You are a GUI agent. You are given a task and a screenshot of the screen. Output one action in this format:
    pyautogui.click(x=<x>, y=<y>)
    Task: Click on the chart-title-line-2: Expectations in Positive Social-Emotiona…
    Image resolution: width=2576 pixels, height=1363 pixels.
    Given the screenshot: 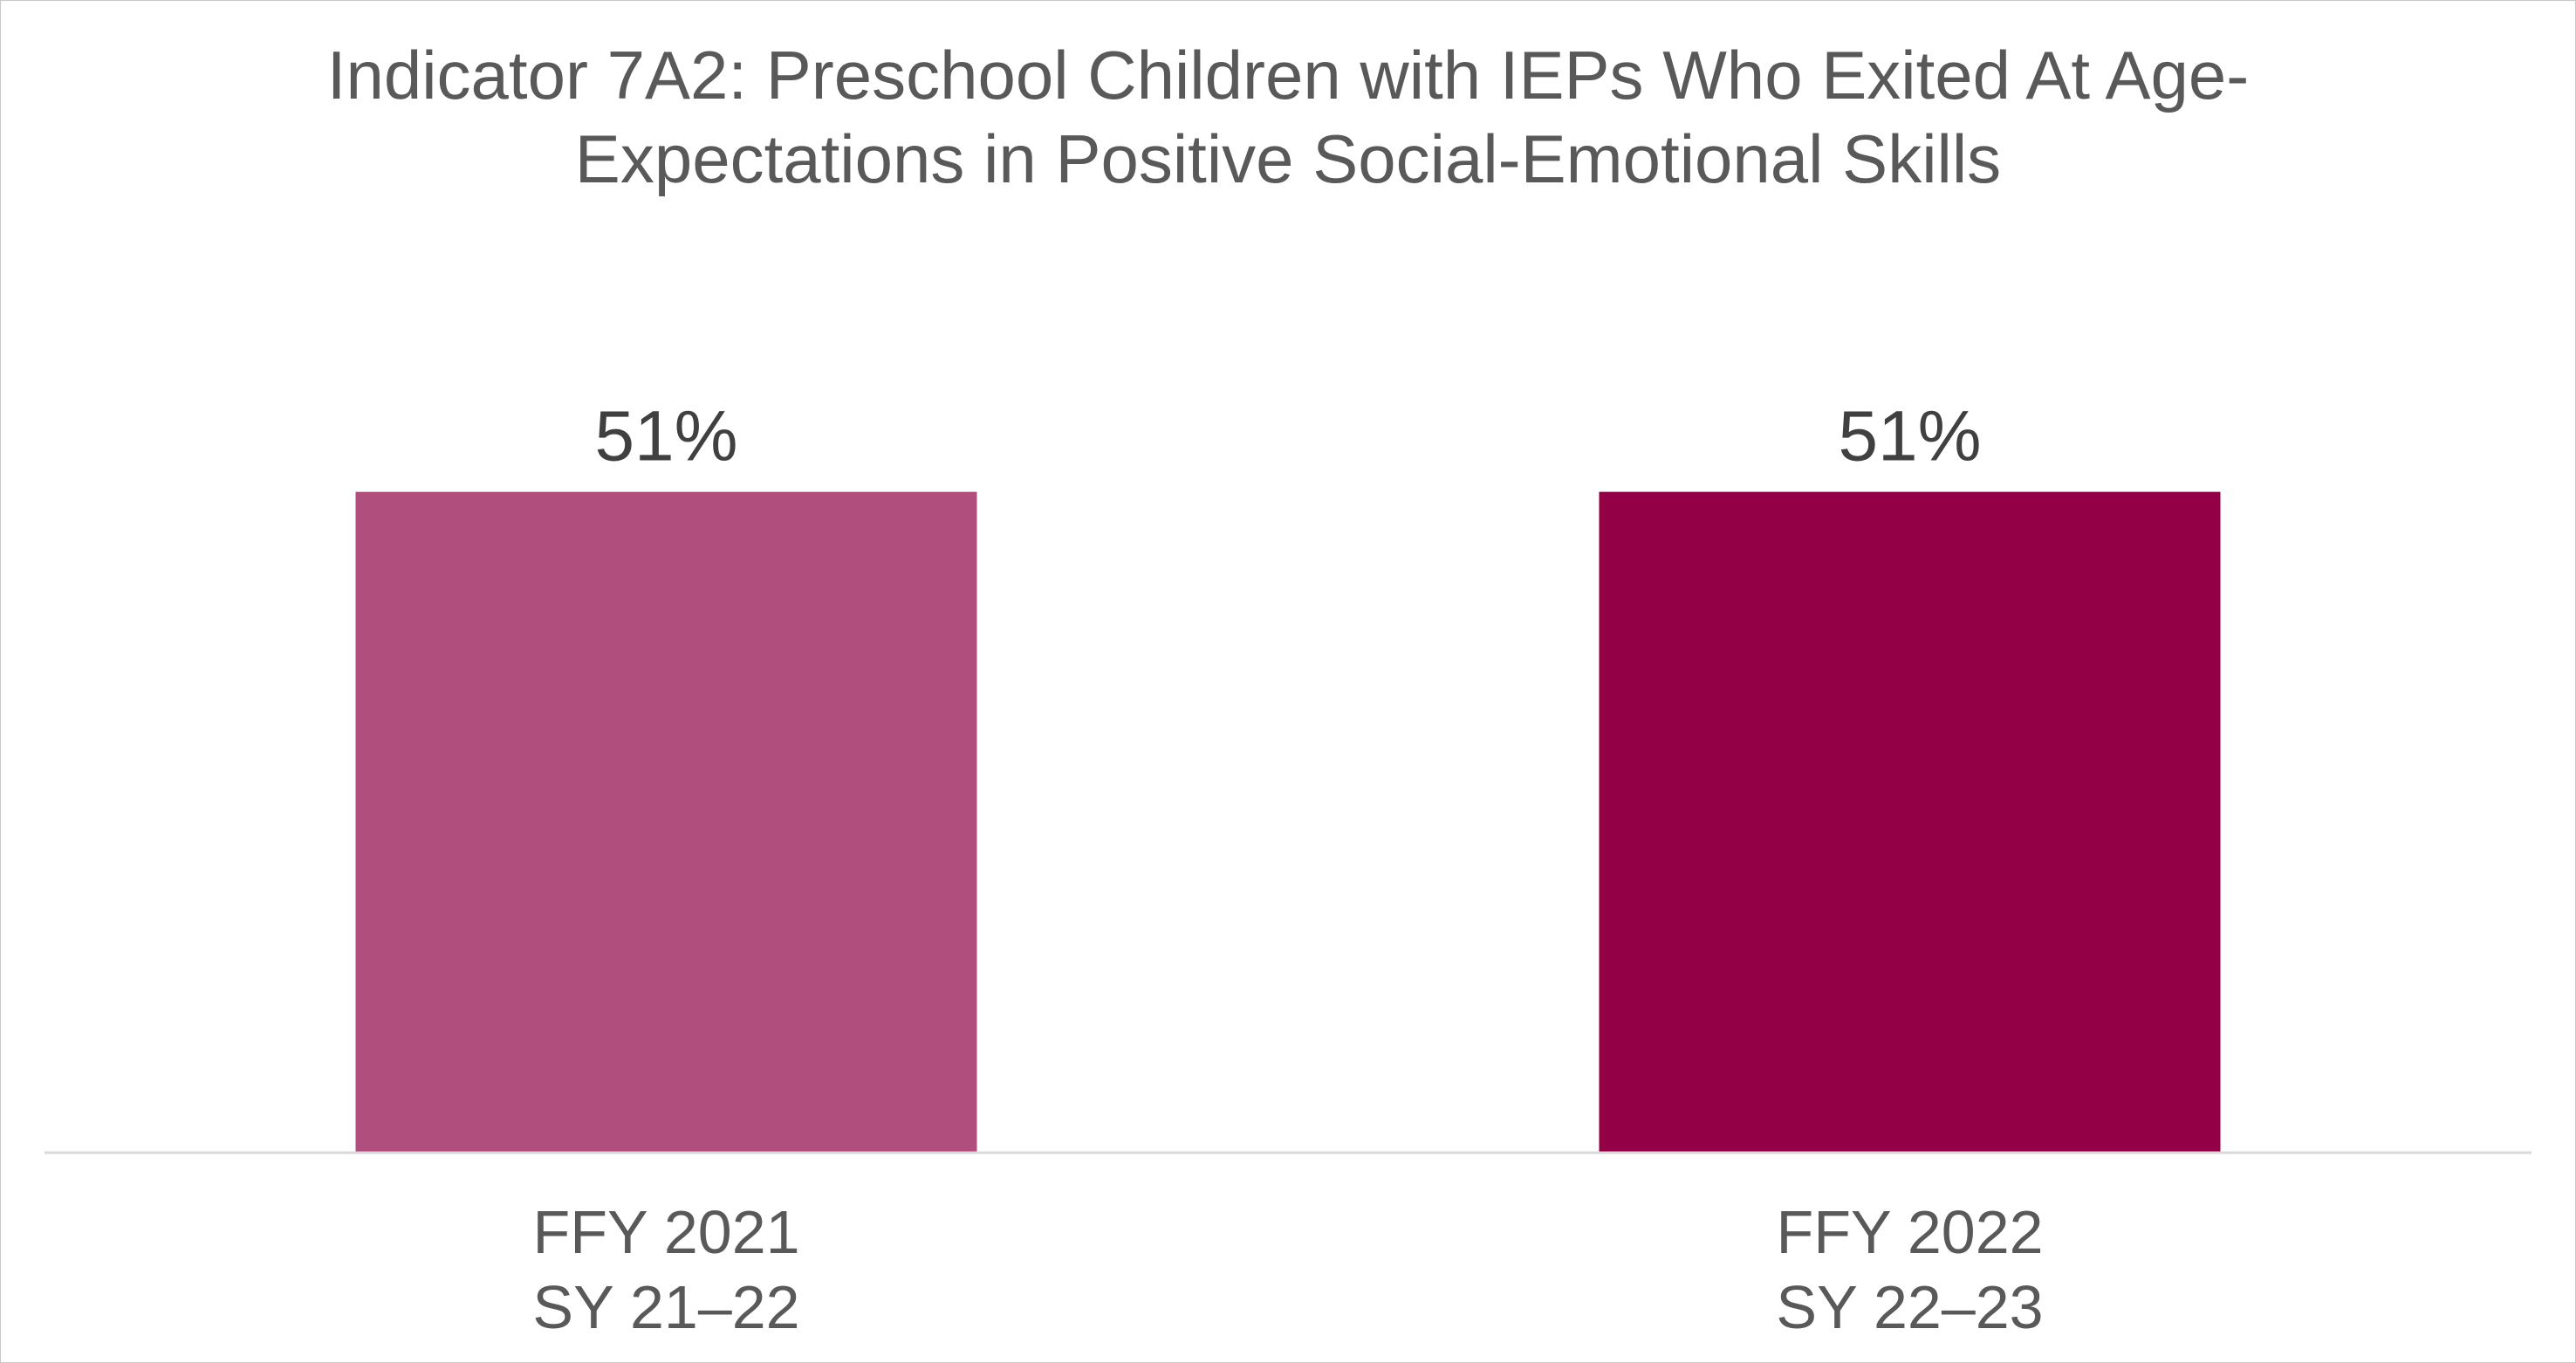 What is the action you would take?
    pyautogui.click(x=1288, y=158)
    